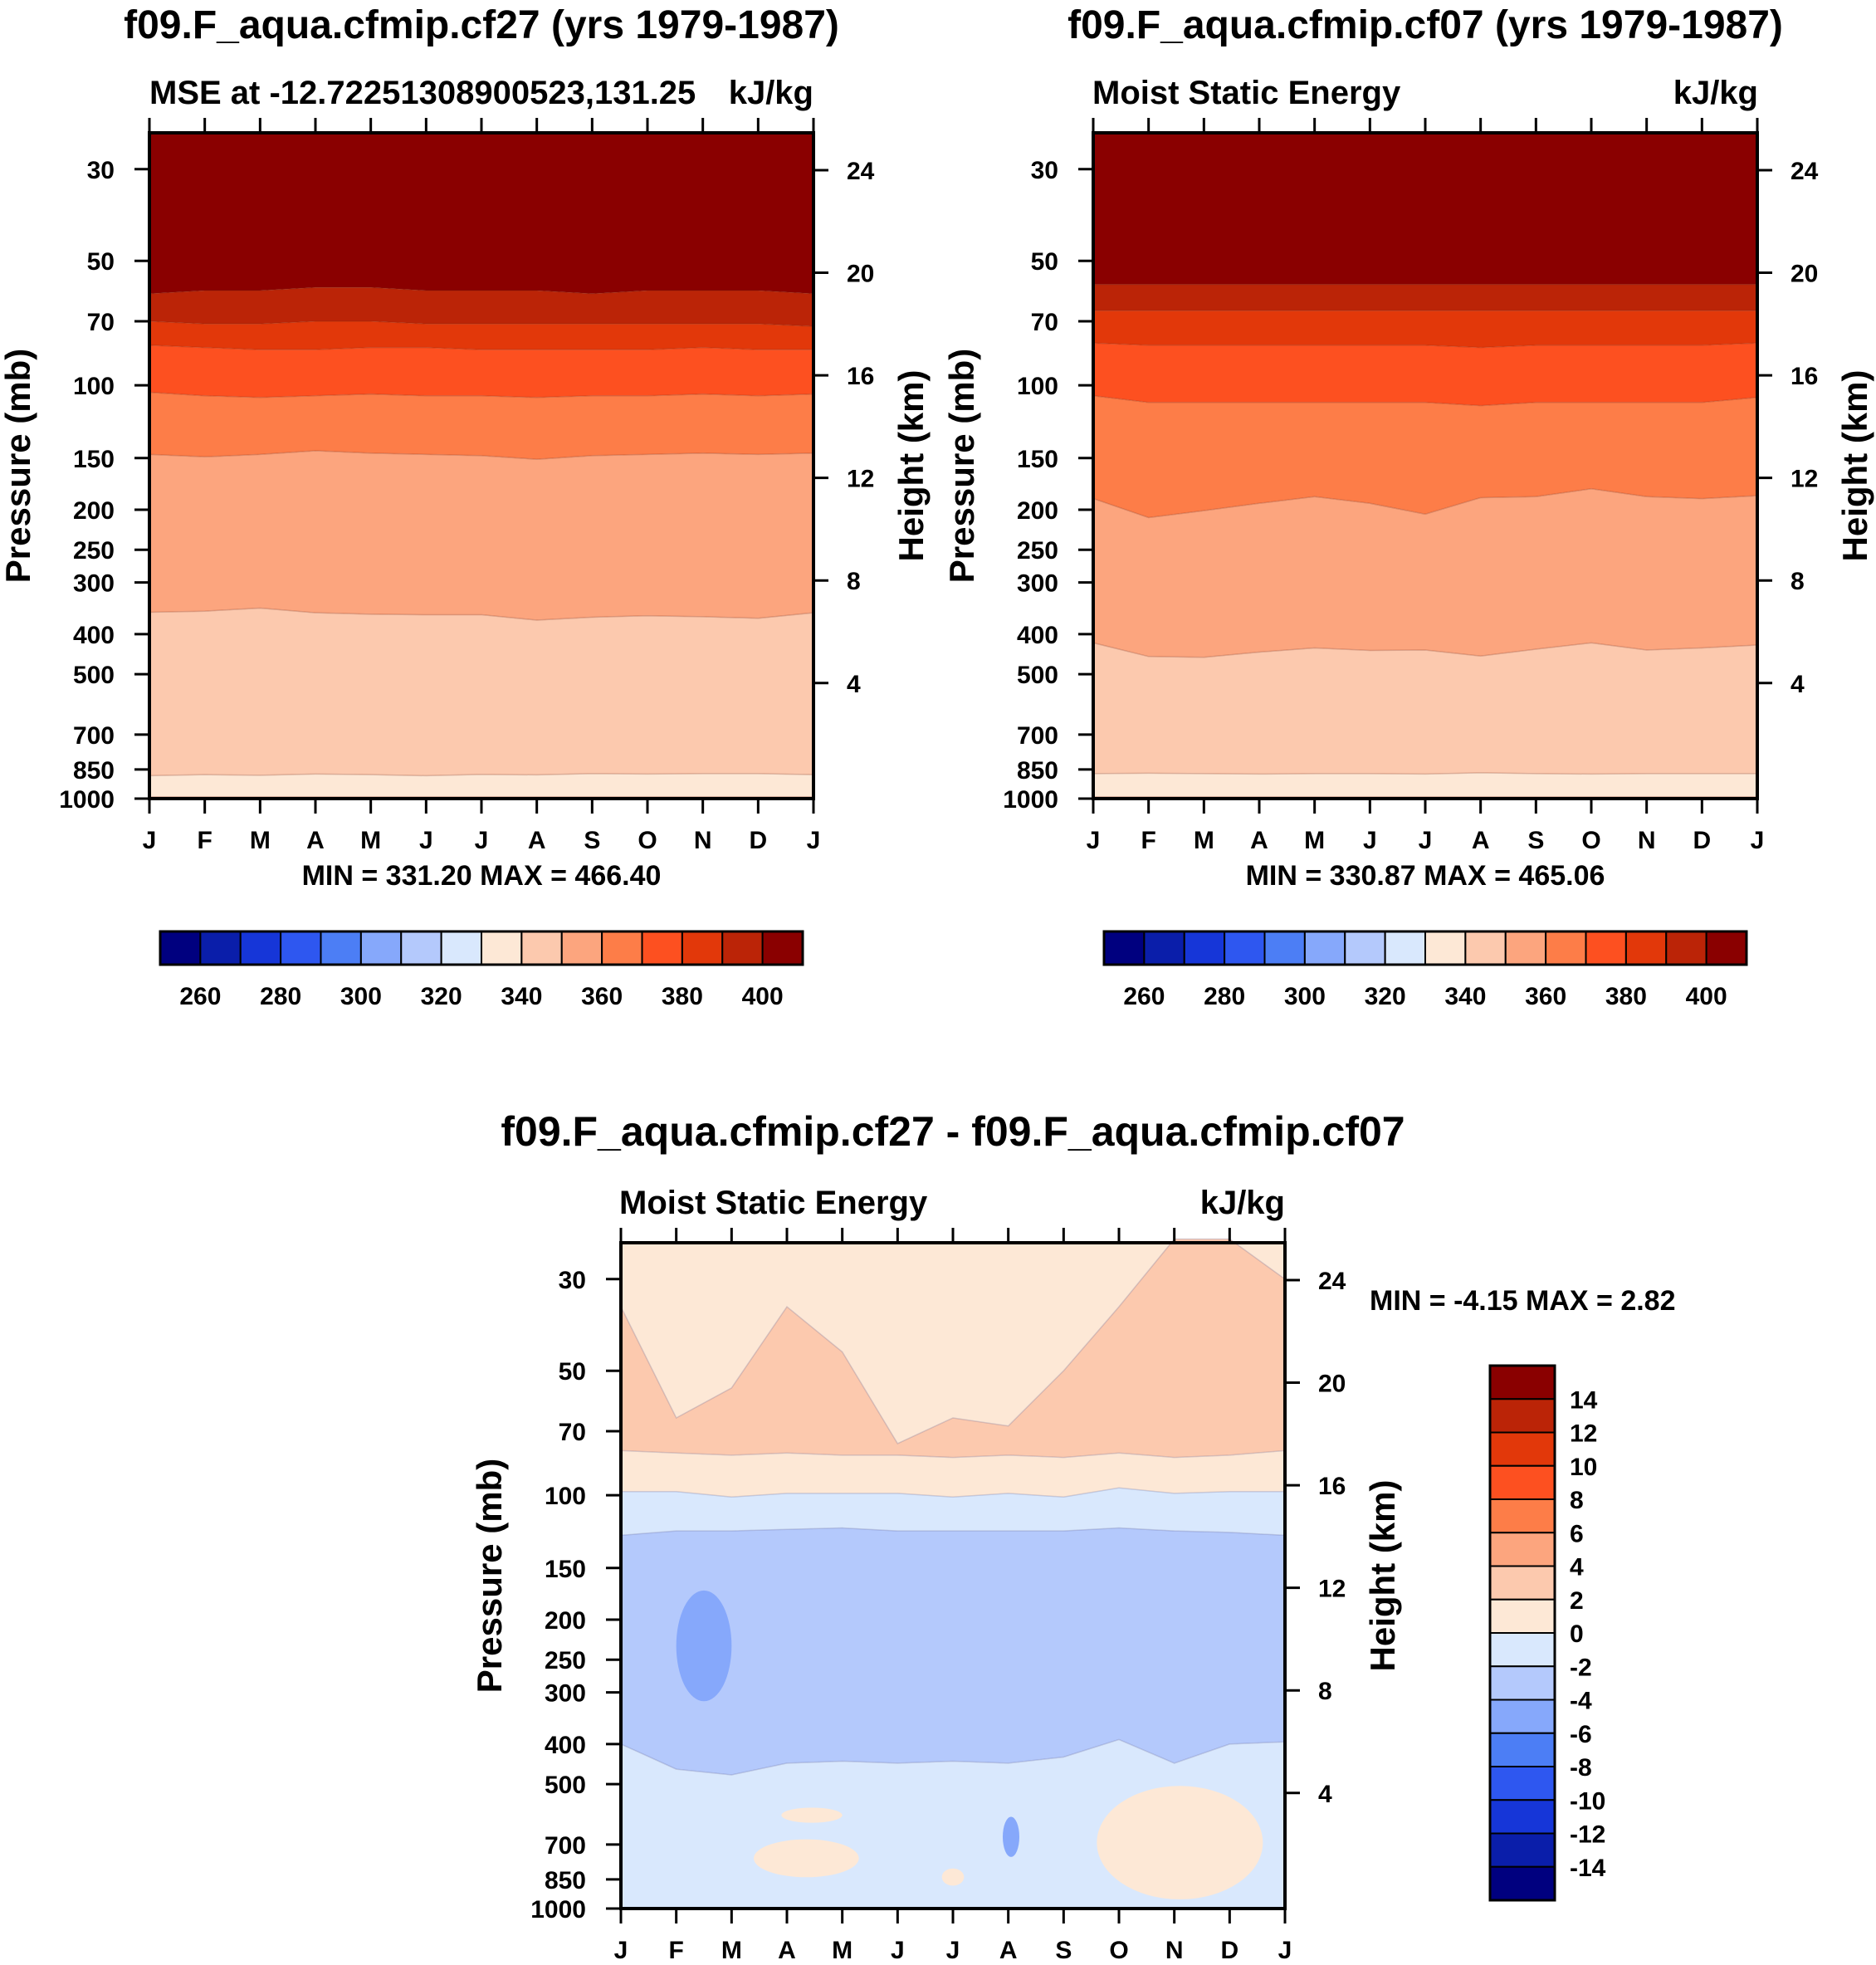 The image size is (1876, 1965). What do you see at coordinates (1382, 1576) in the screenshot?
I see `panel-3-ylabel-right: Height (km)` at bounding box center [1382, 1576].